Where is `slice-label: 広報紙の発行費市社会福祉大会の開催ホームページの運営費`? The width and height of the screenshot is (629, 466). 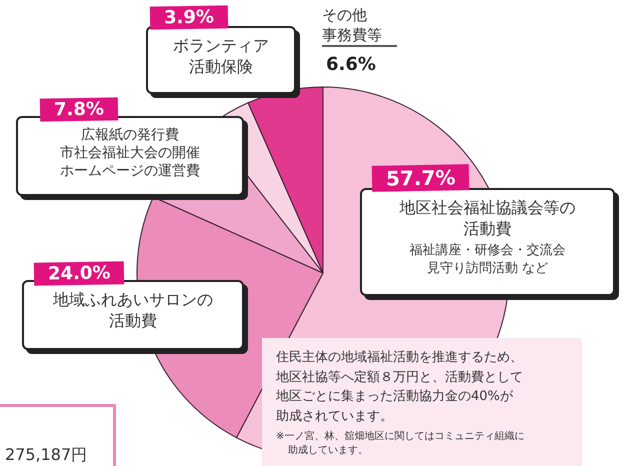 slice-label: 広報紙の発行費市社会福祉大会の開催ホームページの運営費 is located at coordinates (130, 153).